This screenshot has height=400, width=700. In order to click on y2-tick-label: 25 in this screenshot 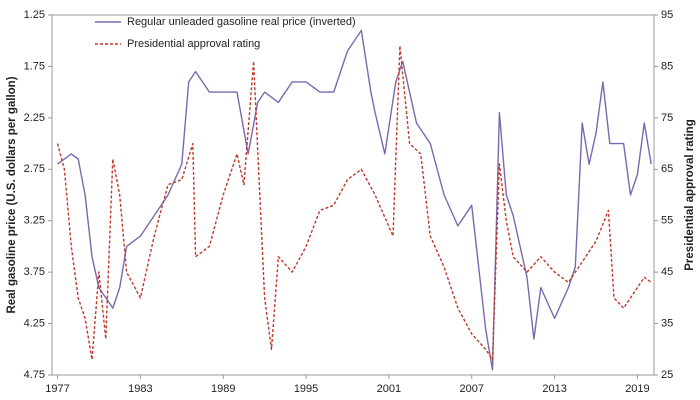, I will do `click(667, 375)`.